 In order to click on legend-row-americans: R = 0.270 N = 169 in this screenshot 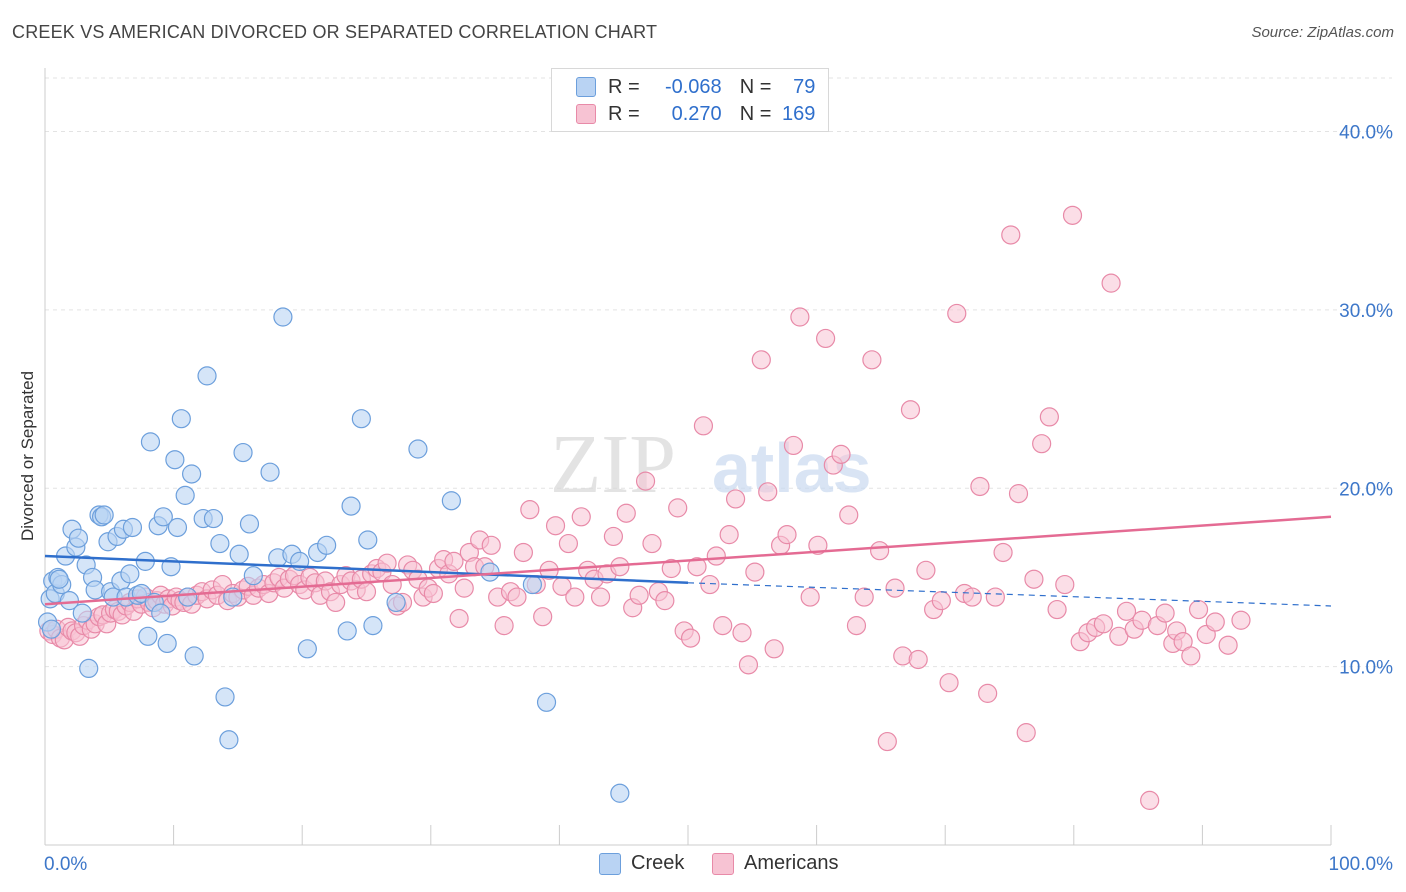, I will do `click(695, 114)`.